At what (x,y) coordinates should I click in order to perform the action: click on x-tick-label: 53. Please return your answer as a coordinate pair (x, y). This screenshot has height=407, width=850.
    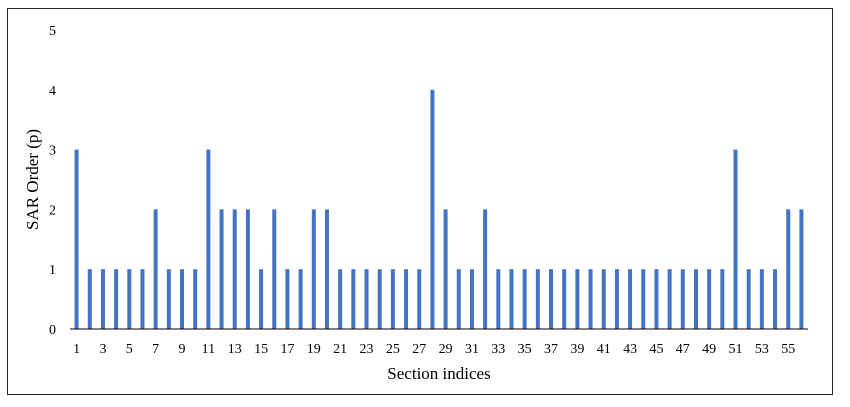
    Looking at the image, I should click on (762, 349).